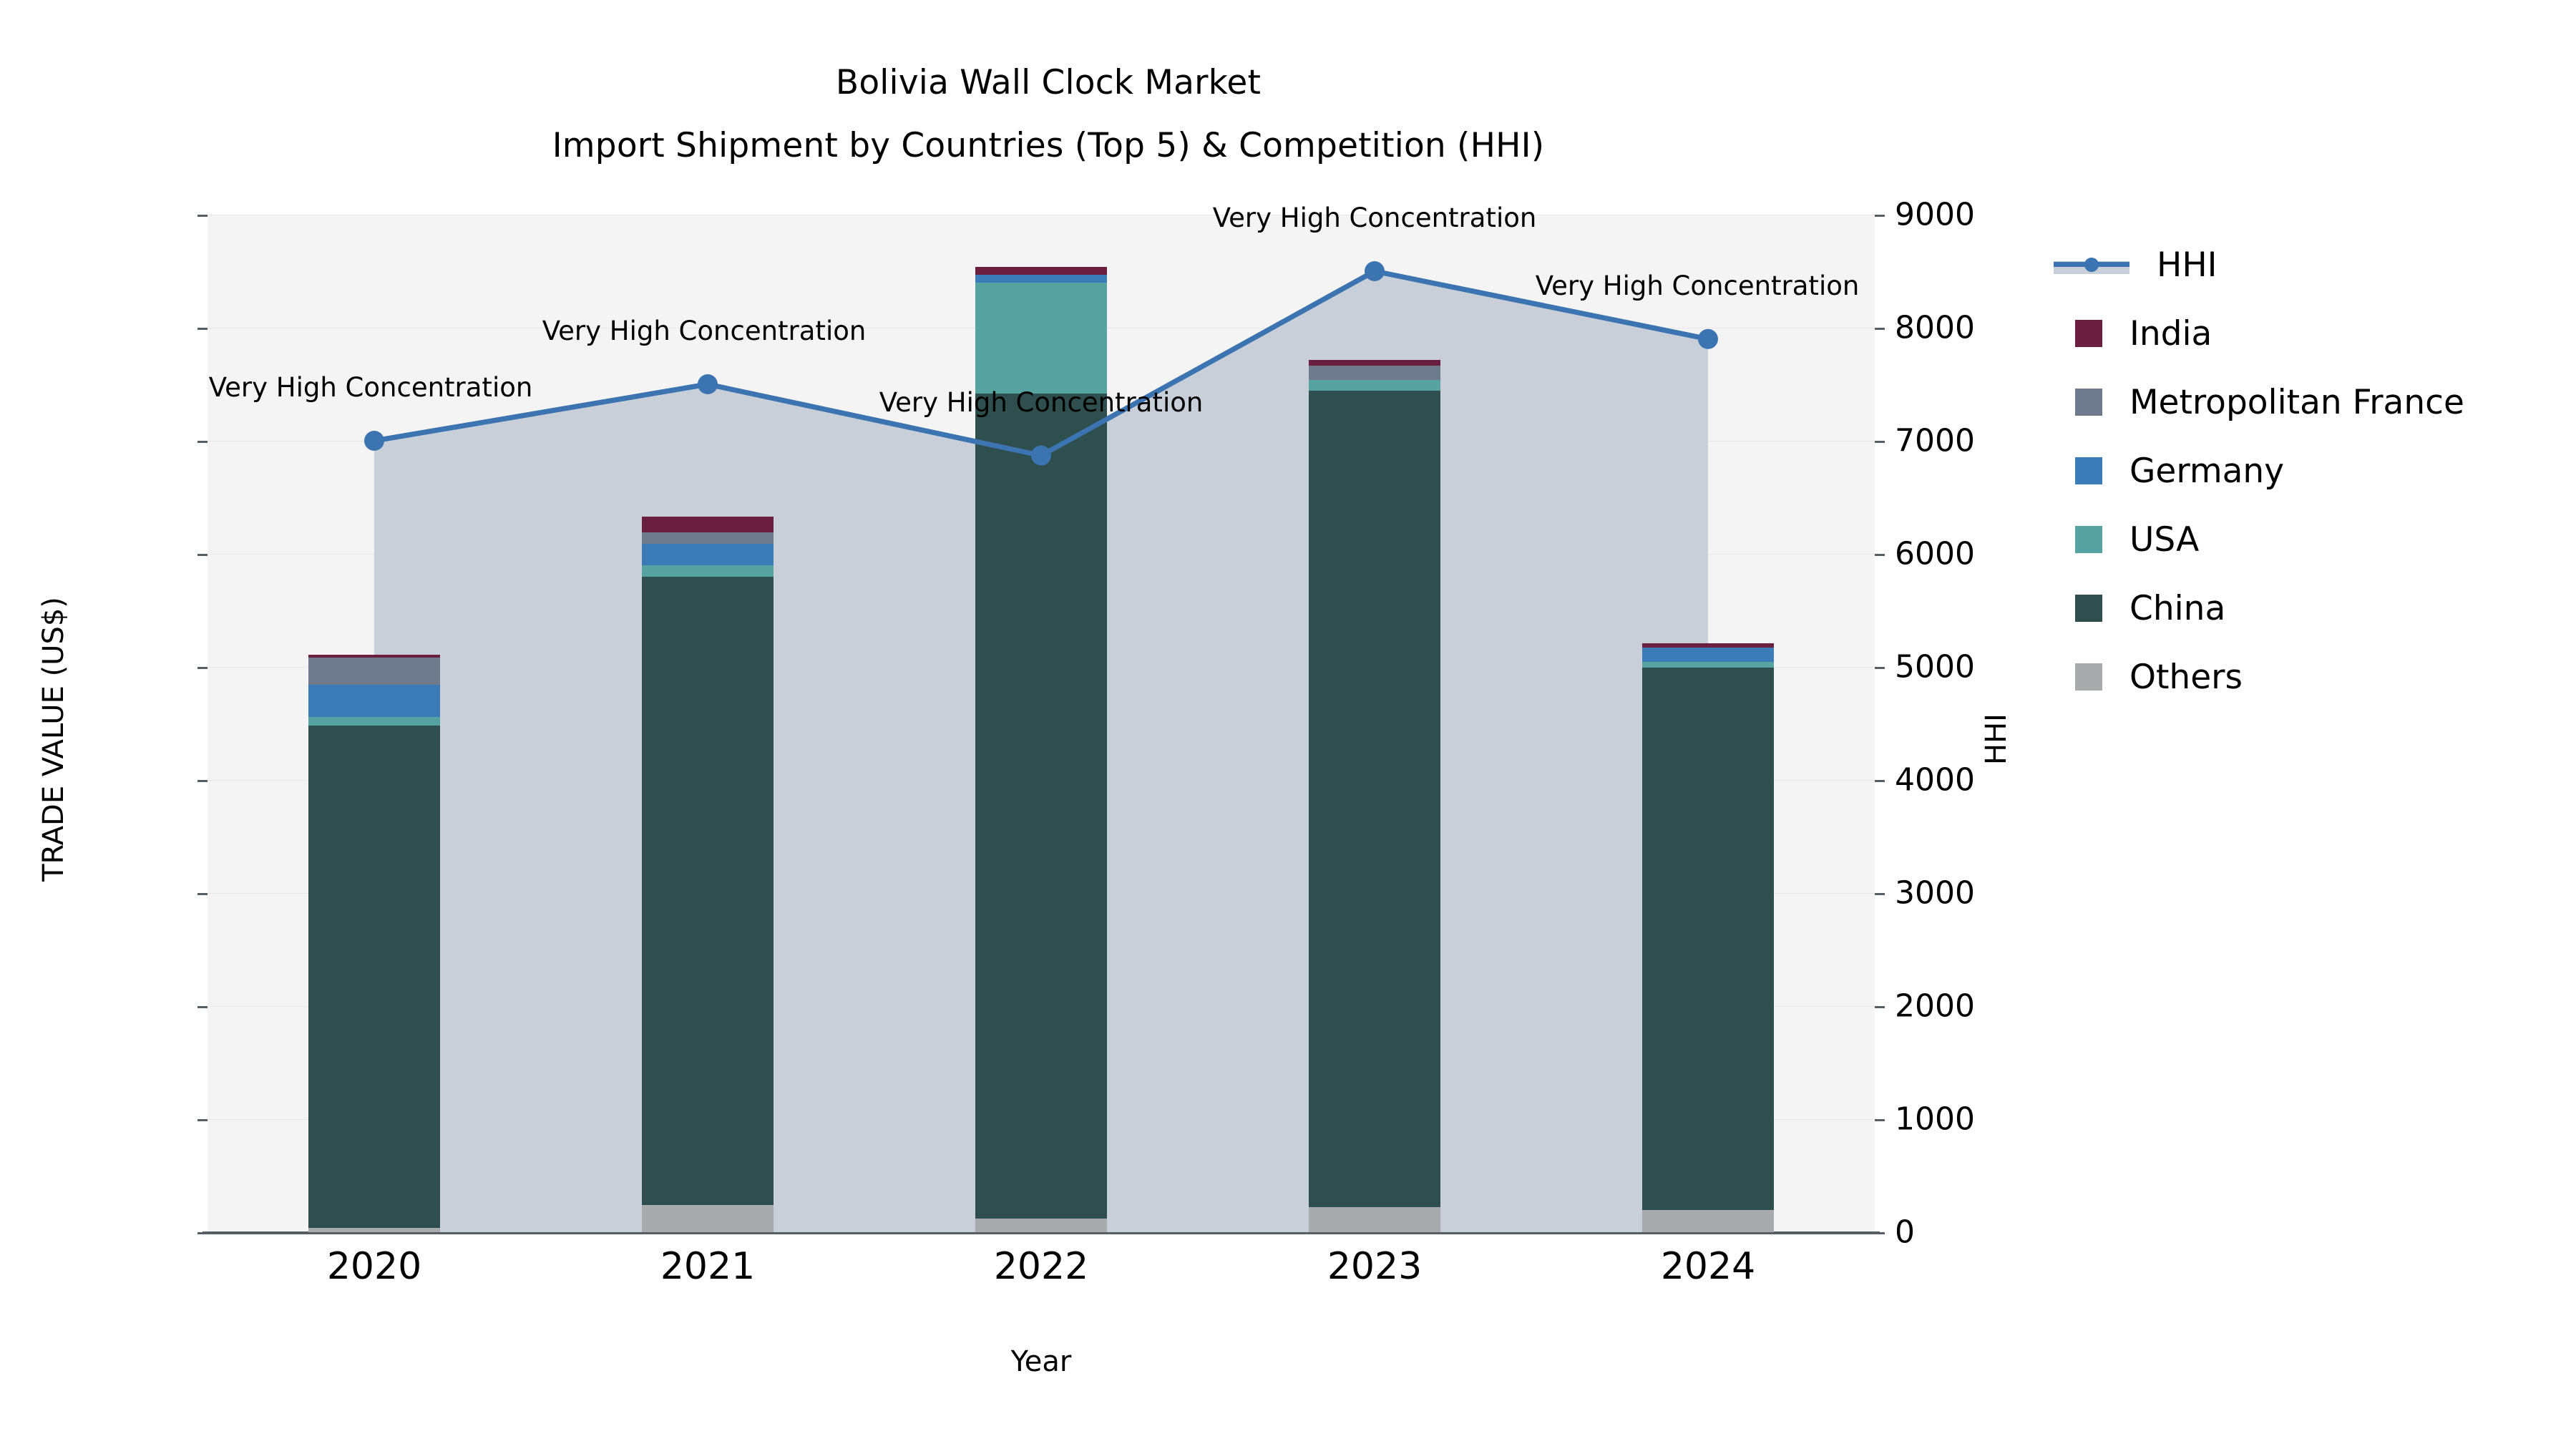 Image resolution: width=2576 pixels, height=1449 pixels. What do you see at coordinates (1935, 780) in the screenshot?
I see `y-axis-tick-label-right: 4000` at bounding box center [1935, 780].